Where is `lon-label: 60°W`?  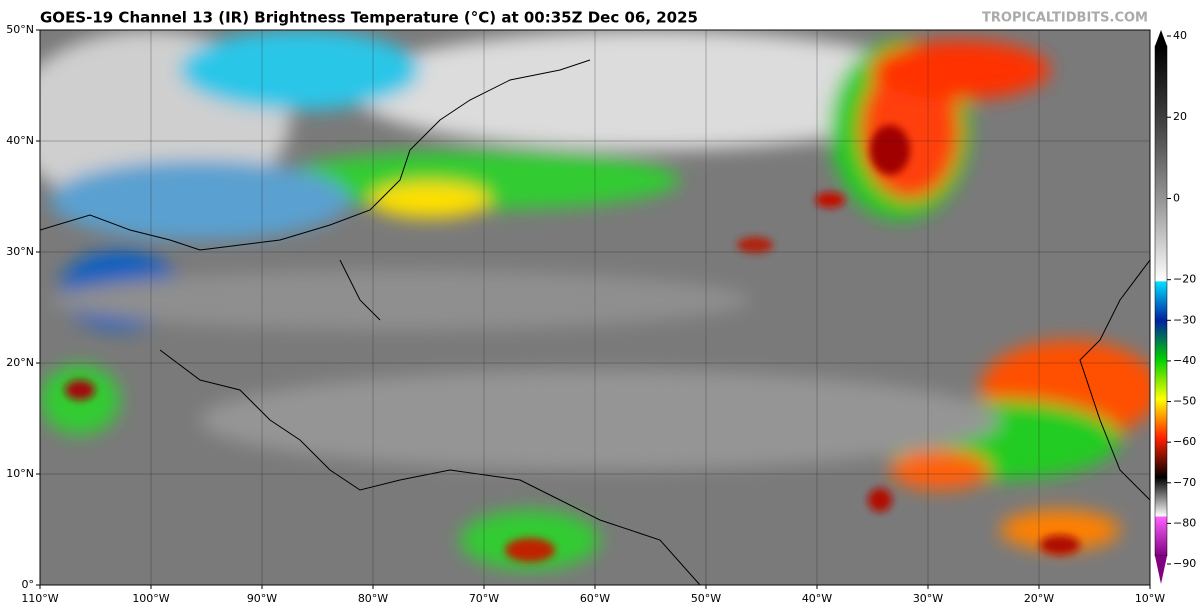 lon-label: 60°W is located at coordinates (595, 598).